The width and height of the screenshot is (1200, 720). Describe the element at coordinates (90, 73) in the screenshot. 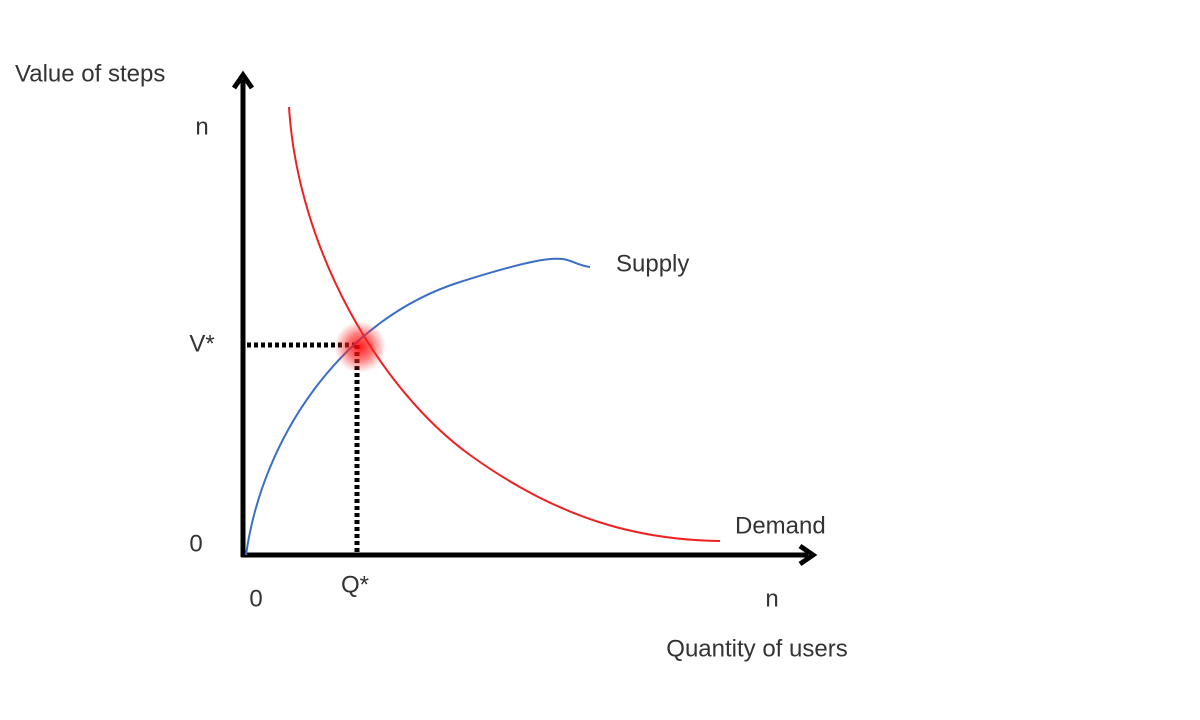

I see `y-axis-title: Value of steps` at that location.